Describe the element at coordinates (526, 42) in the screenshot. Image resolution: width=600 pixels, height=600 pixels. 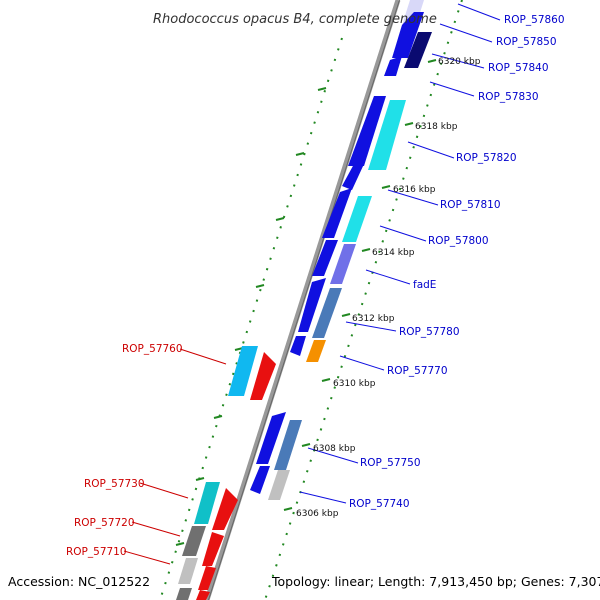
I see `gene-label: ROP_57850` at that location.